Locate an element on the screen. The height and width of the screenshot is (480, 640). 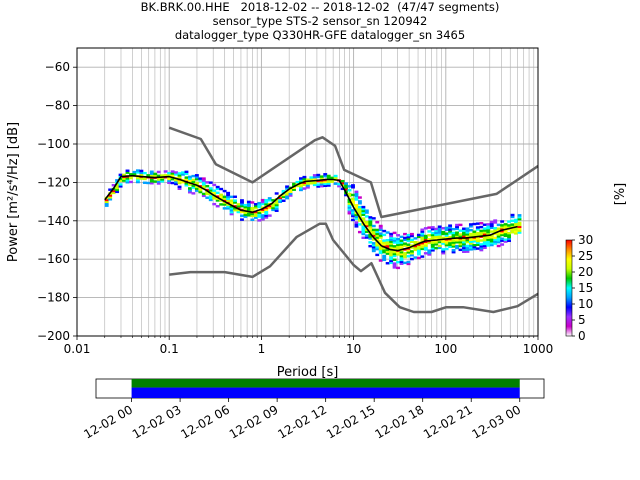
timeline-tick-label: 12-02 03 is located at coordinates (157, 421).